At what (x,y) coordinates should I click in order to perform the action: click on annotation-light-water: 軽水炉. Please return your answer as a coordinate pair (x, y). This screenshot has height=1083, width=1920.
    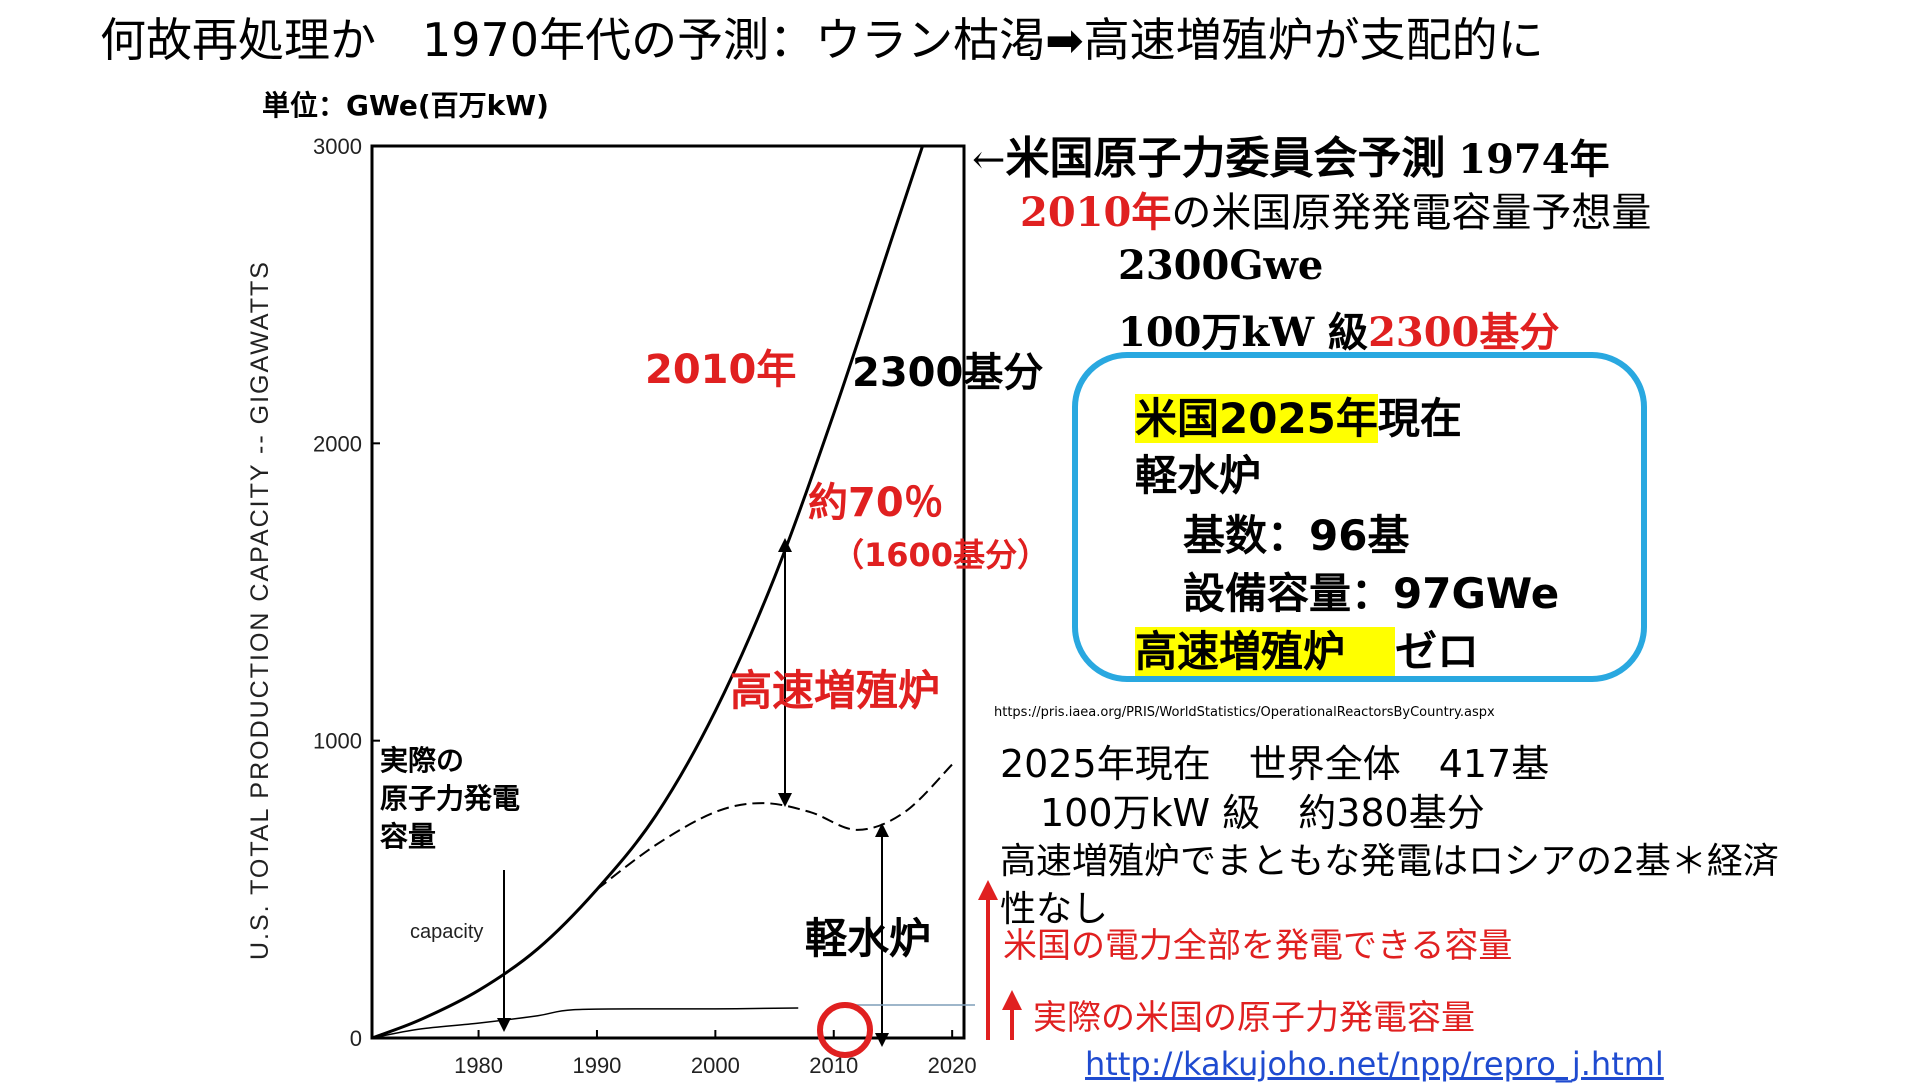
    Looking at the image, I should click on (868, 938).